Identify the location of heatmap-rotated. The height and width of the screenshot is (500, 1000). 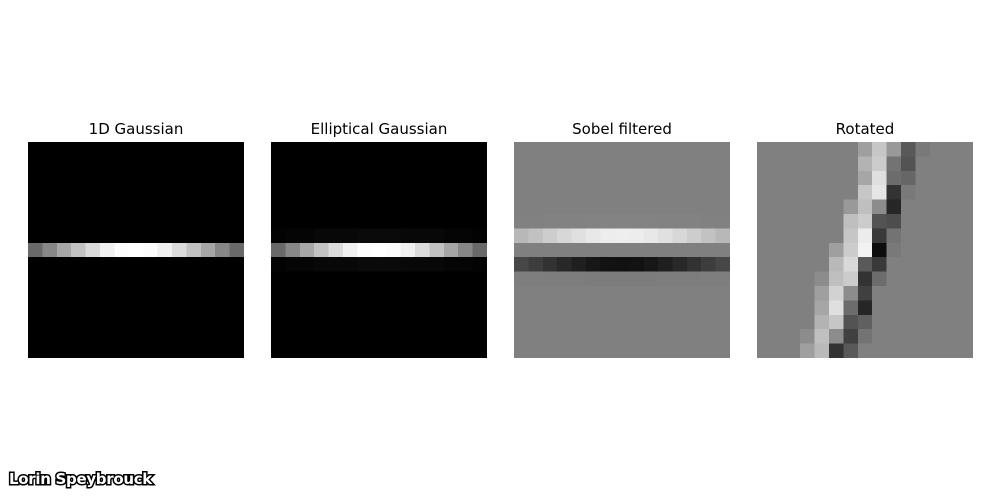
(865, 250).